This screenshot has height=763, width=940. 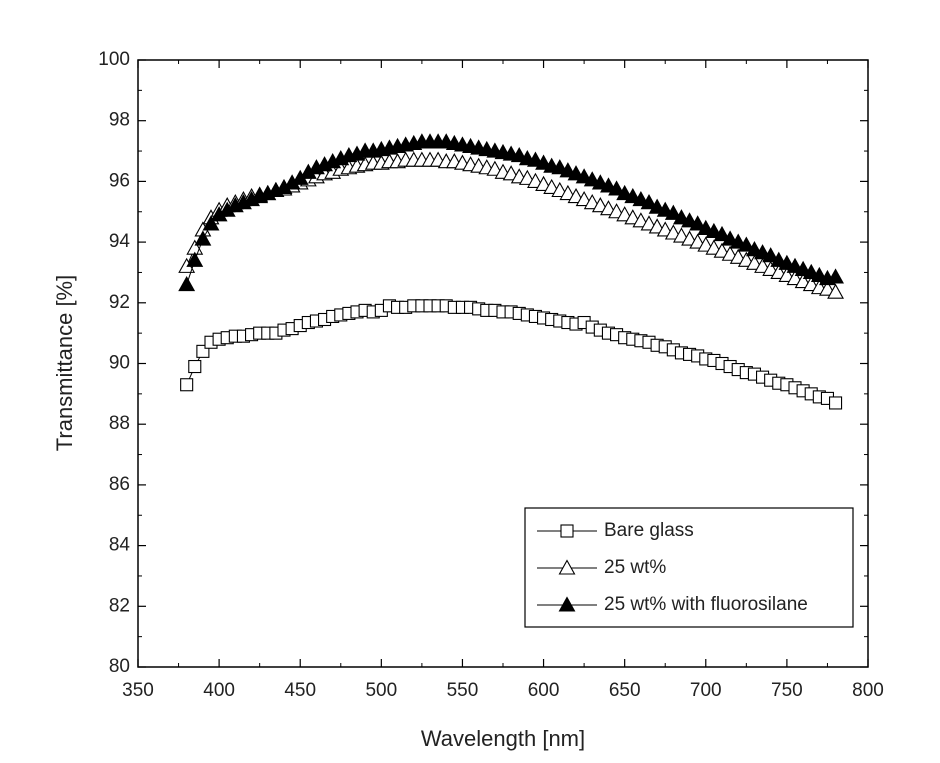 What do you see at coordinates (120, 545) in the screenshot?
I see `y-tick-label: 84` at bounding box center [120, 545].